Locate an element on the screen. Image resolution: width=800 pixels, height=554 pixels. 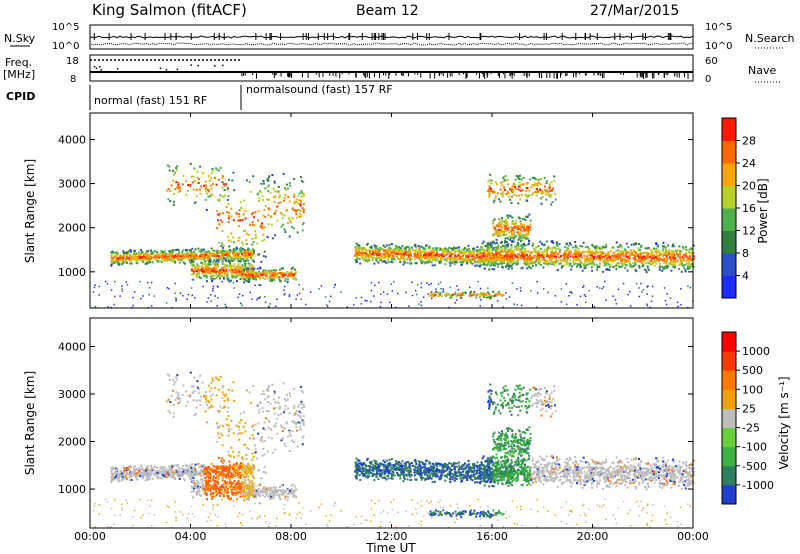
velocity-cell is located at coordinates (131, 480).